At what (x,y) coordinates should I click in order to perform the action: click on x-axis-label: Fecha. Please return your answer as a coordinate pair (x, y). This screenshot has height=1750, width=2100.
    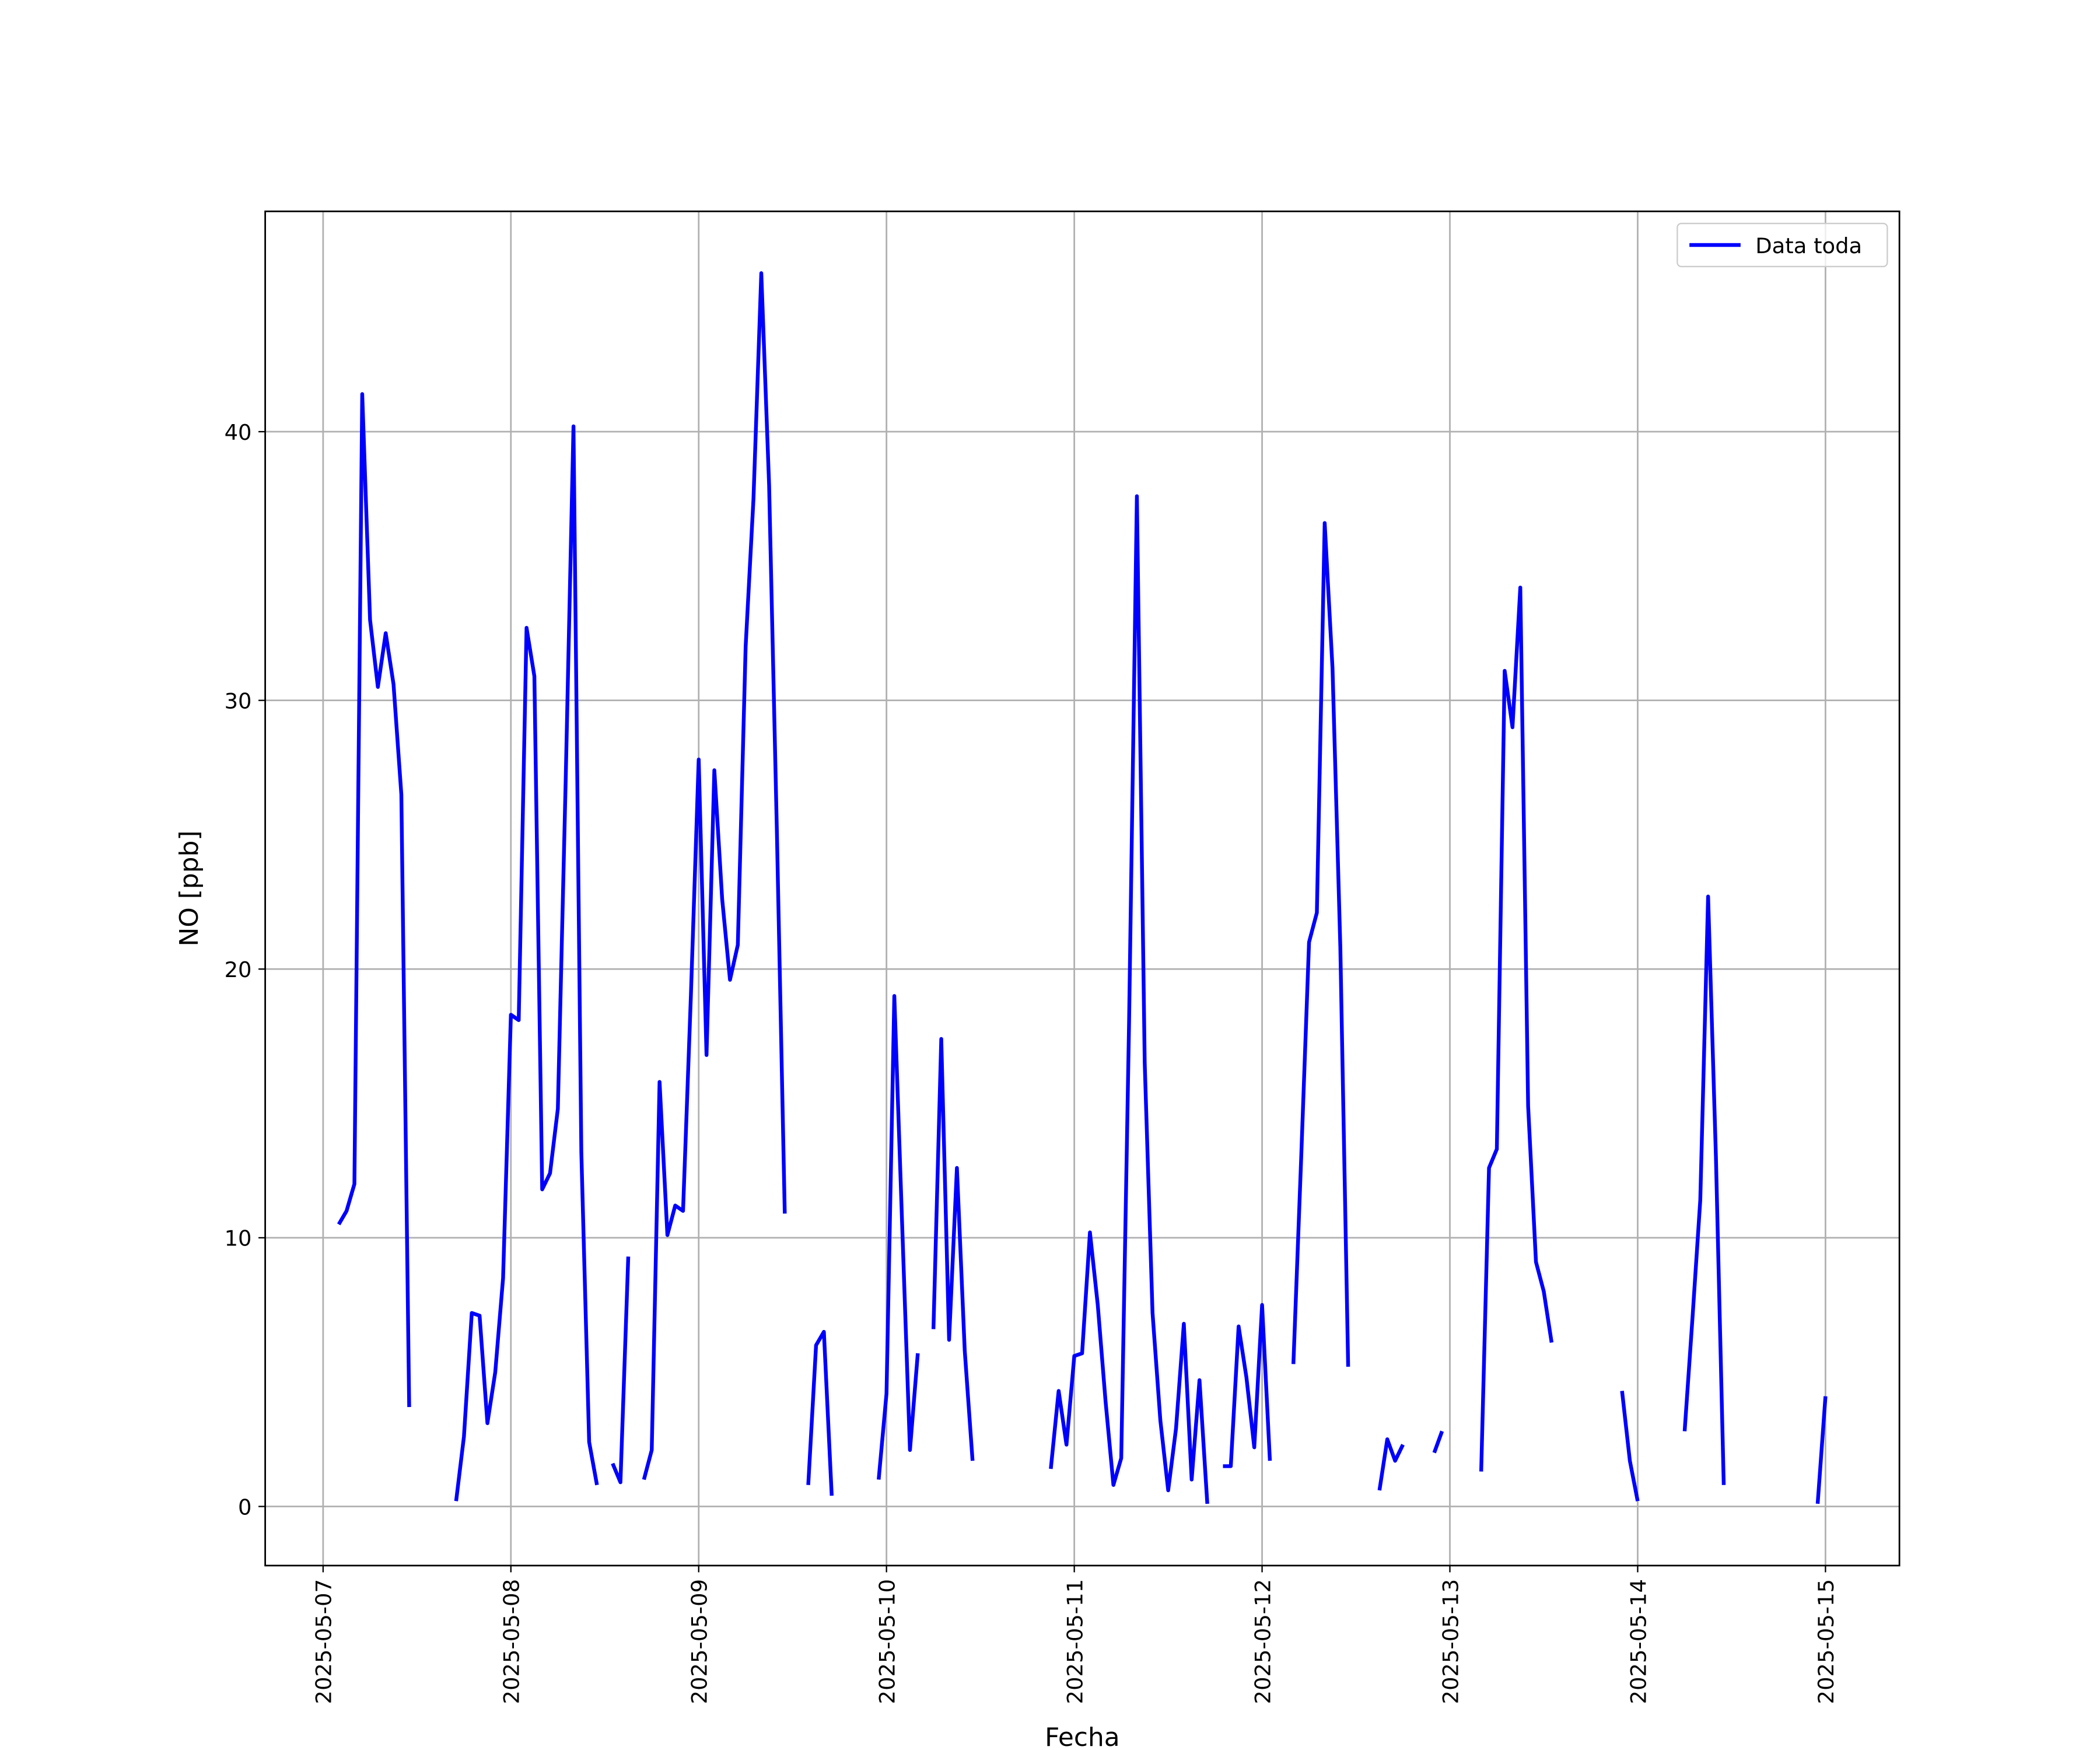
    Looking at the image, I should click on (1082, 1736).